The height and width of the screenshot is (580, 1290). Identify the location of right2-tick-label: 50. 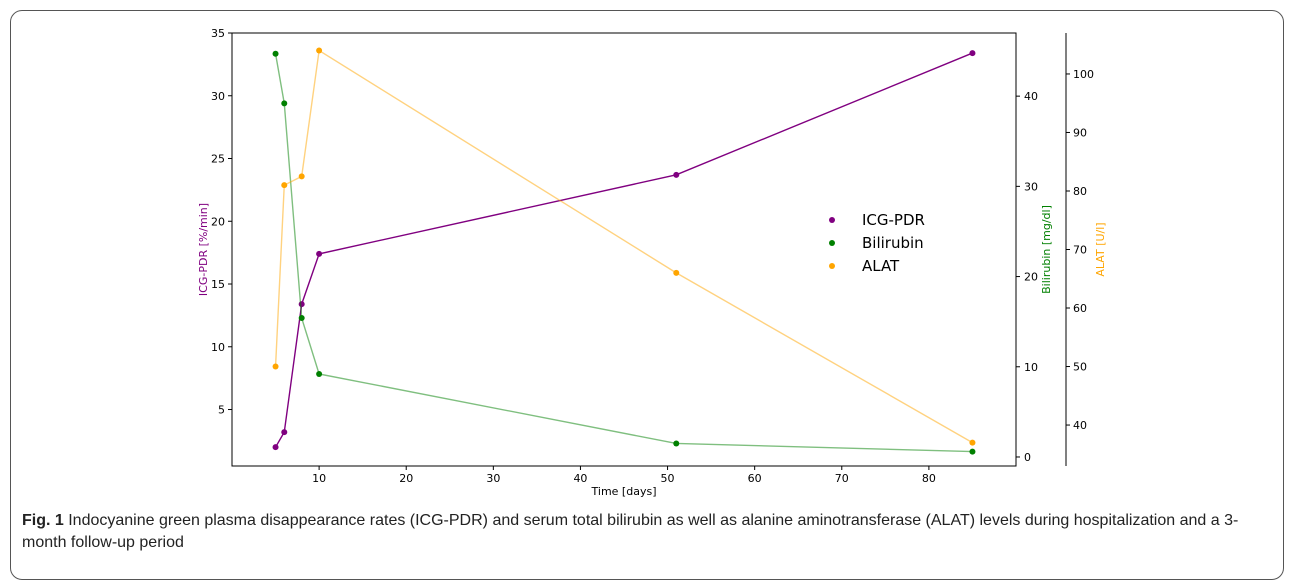
(1080, 367).